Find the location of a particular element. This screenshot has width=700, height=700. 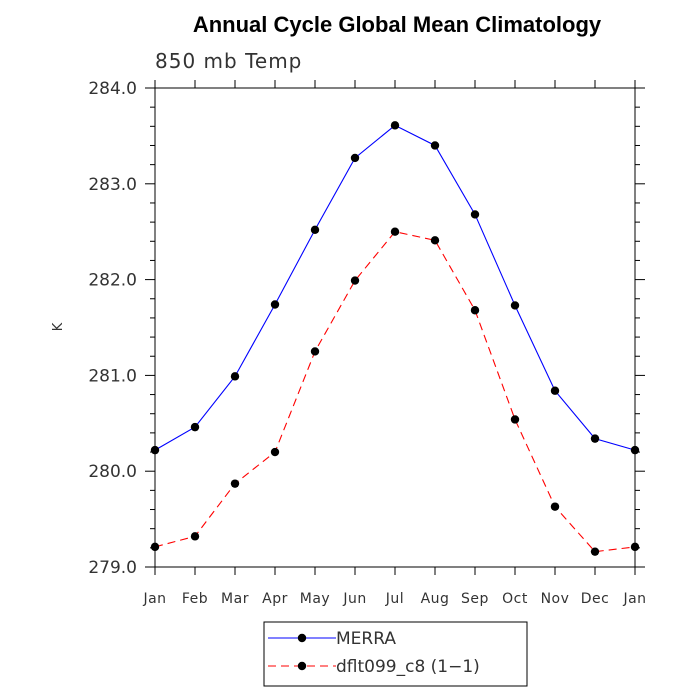

x-tick-label: Aug is located at coordinates (435, 599).